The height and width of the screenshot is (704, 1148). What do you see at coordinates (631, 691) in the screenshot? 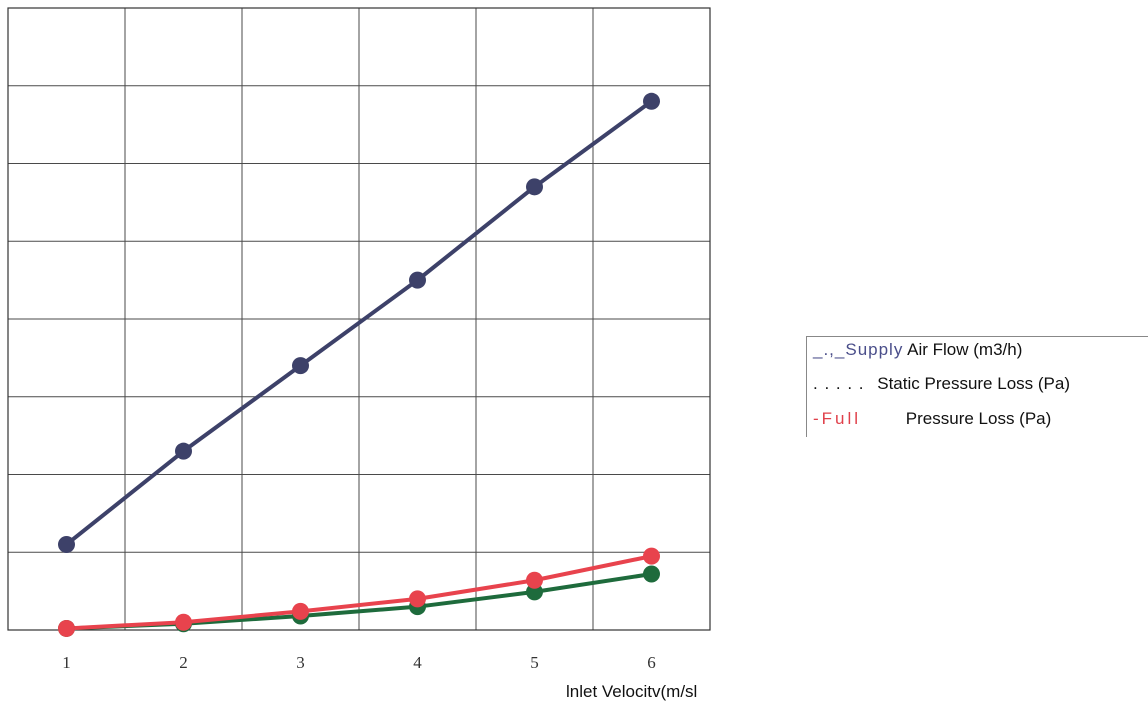
I see `x-axis-title: lnlet Velocitv(m/sl` at bounding box center [631, 691].